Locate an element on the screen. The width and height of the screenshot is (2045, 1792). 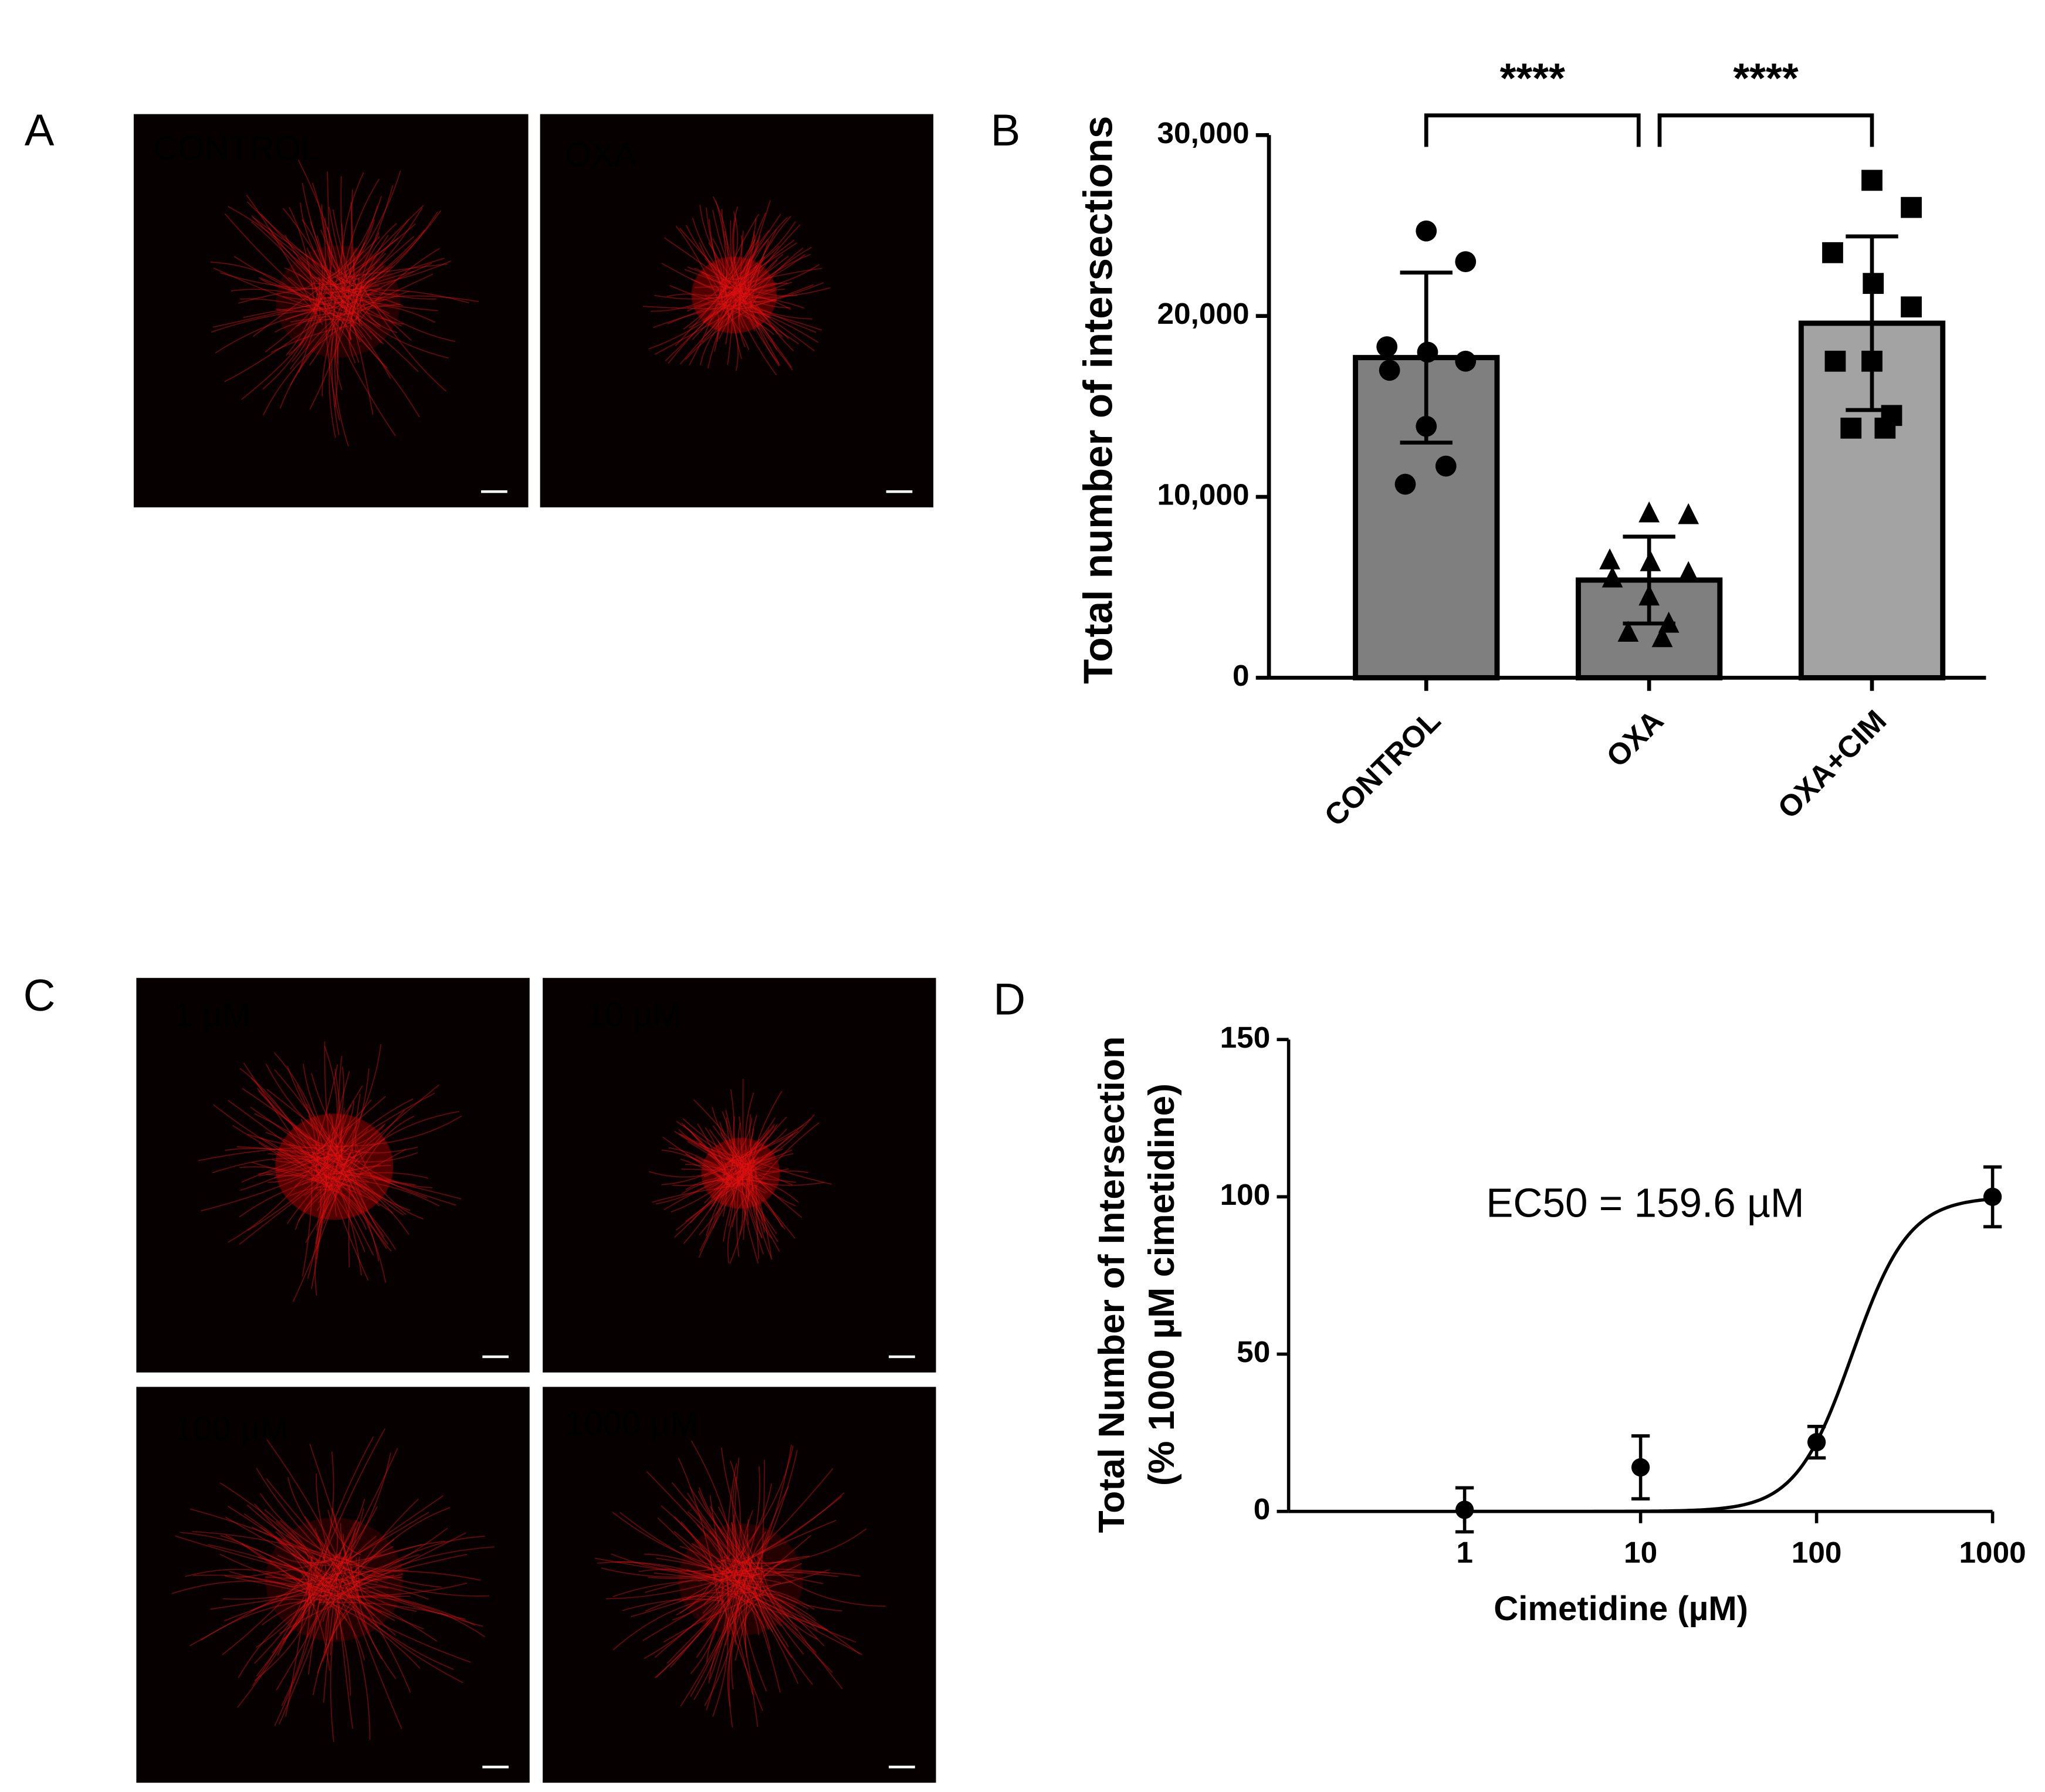
panel-label: A is located at coordinates (40, 130).